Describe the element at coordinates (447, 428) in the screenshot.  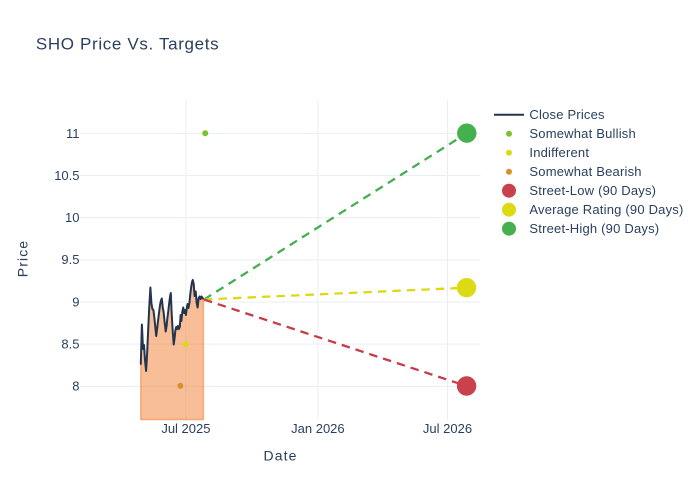
I see `svg-text: Jul 2026` at that location.